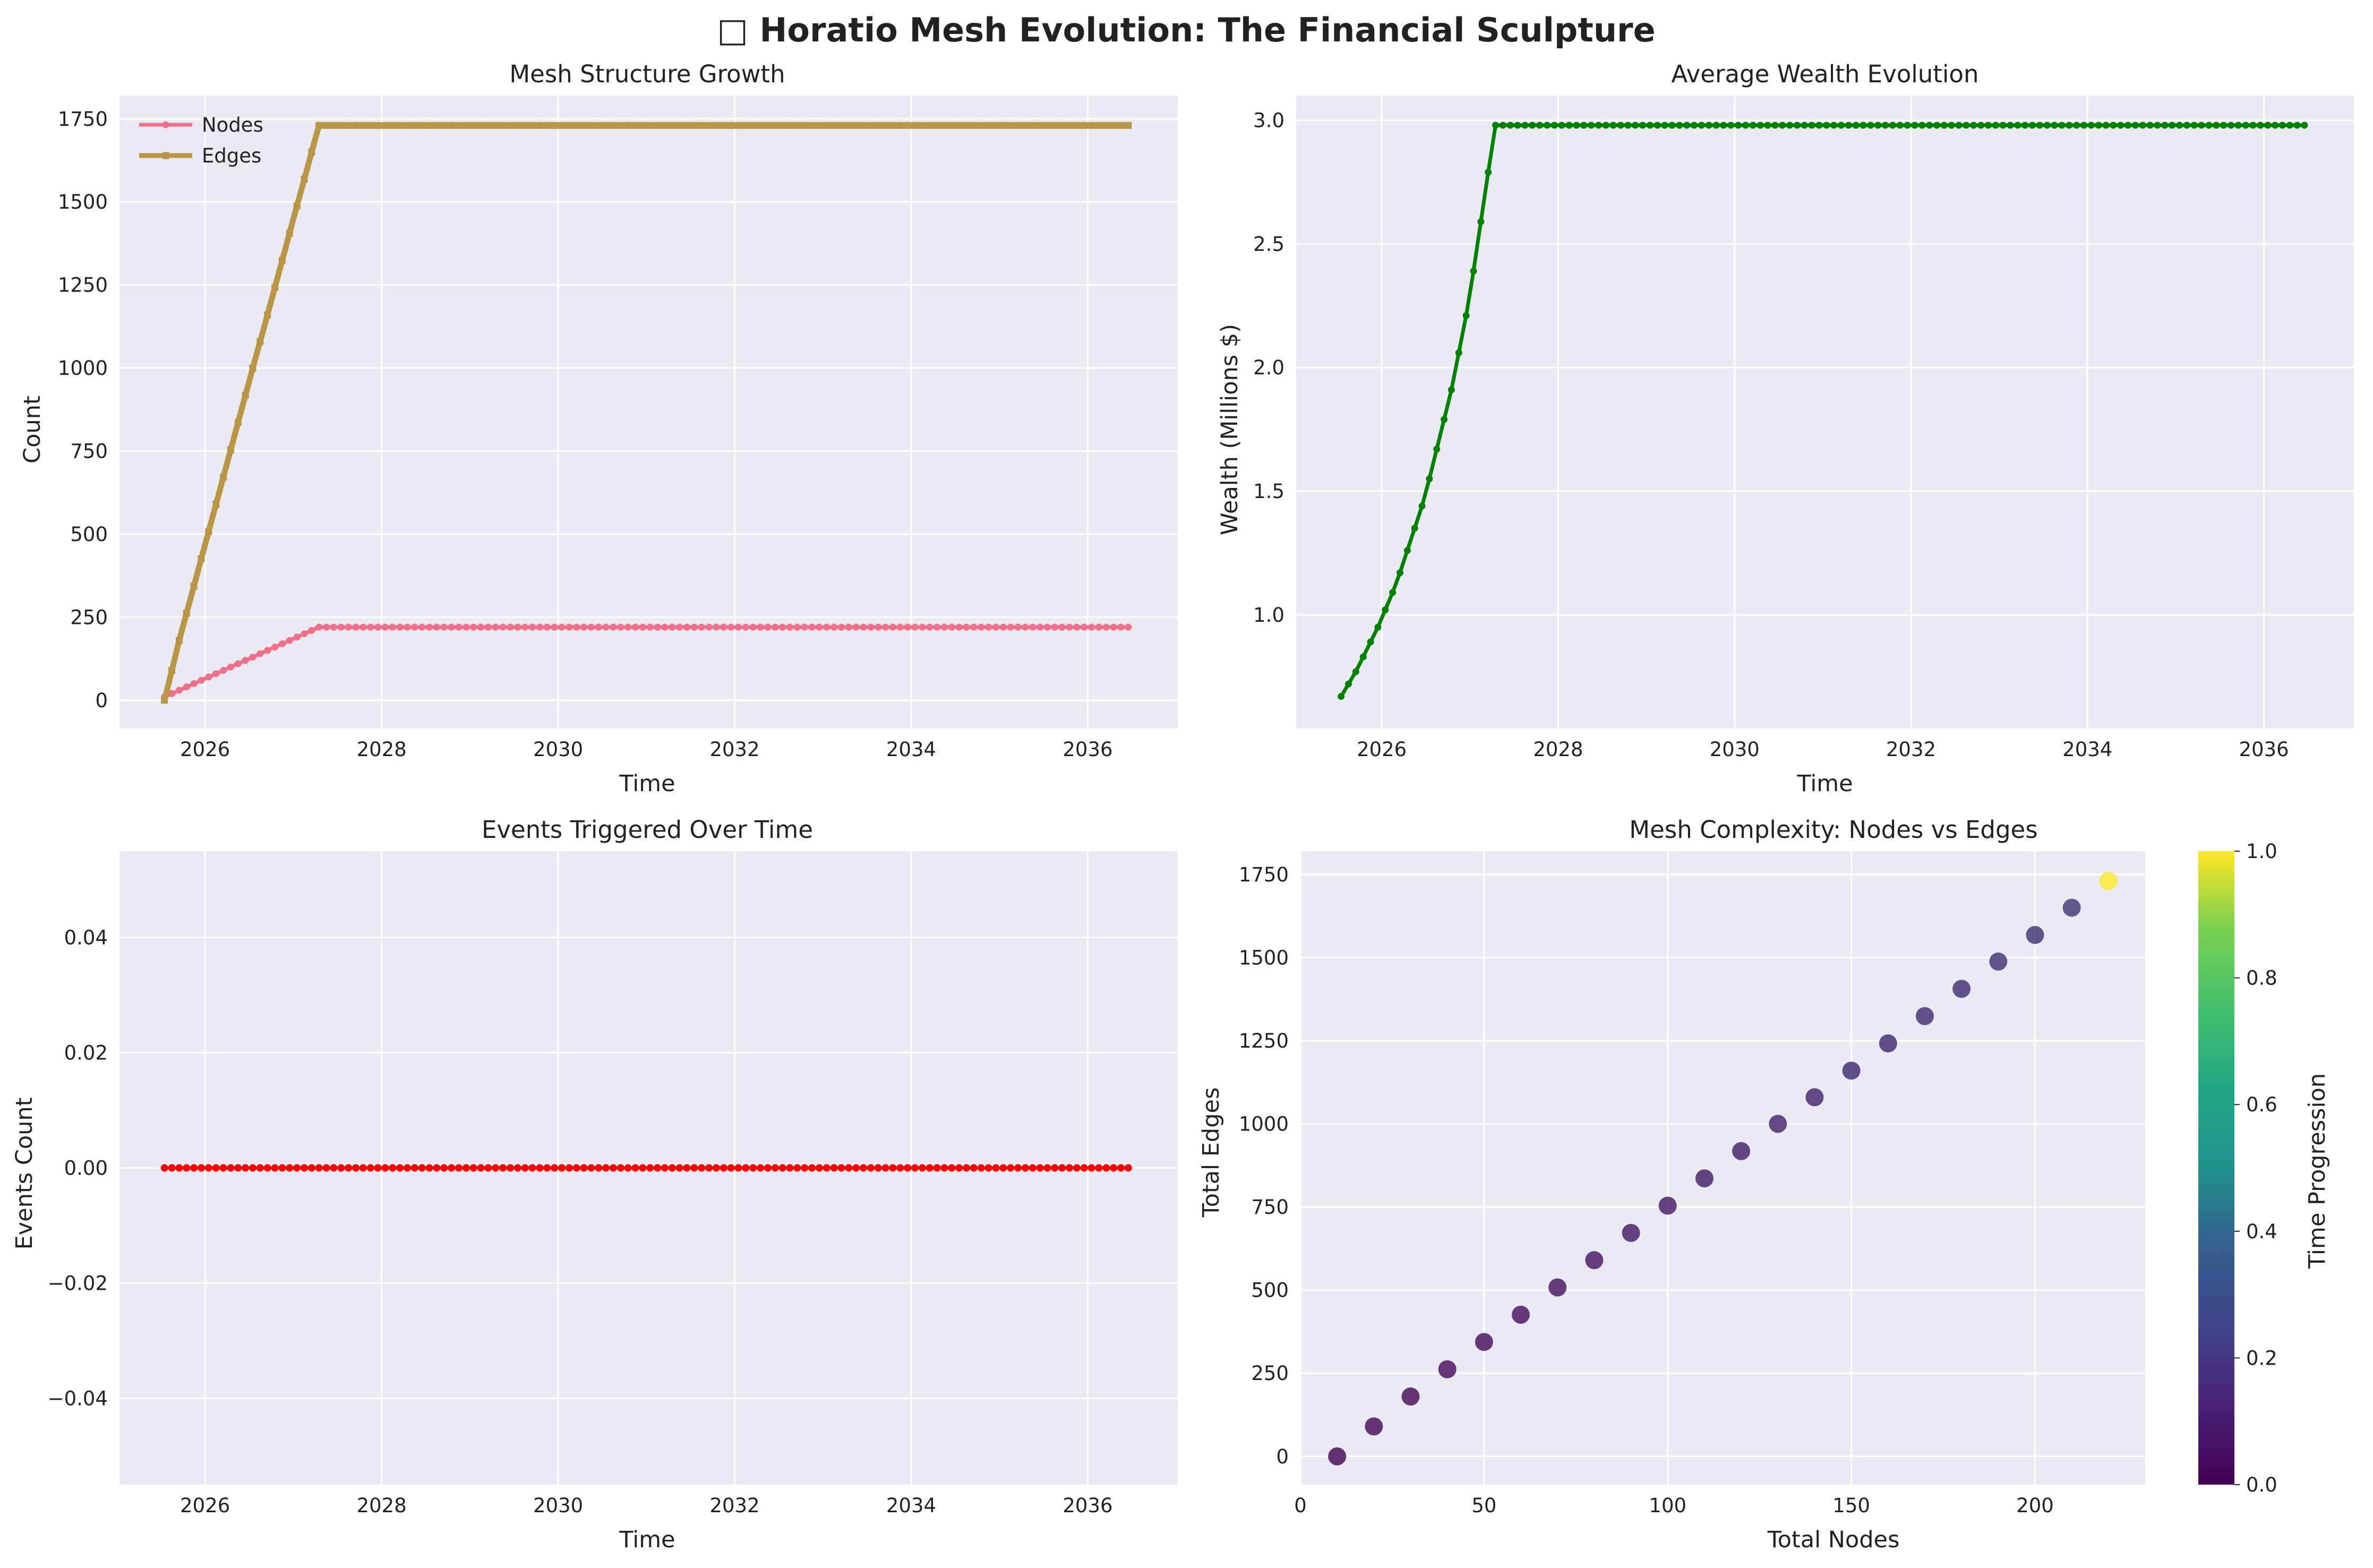 The image size is (2373, 1568). Describe the element at coordinates (2261, 1231) in the screenshot. I see `colorbar-tick-label: 0.4` at that location.